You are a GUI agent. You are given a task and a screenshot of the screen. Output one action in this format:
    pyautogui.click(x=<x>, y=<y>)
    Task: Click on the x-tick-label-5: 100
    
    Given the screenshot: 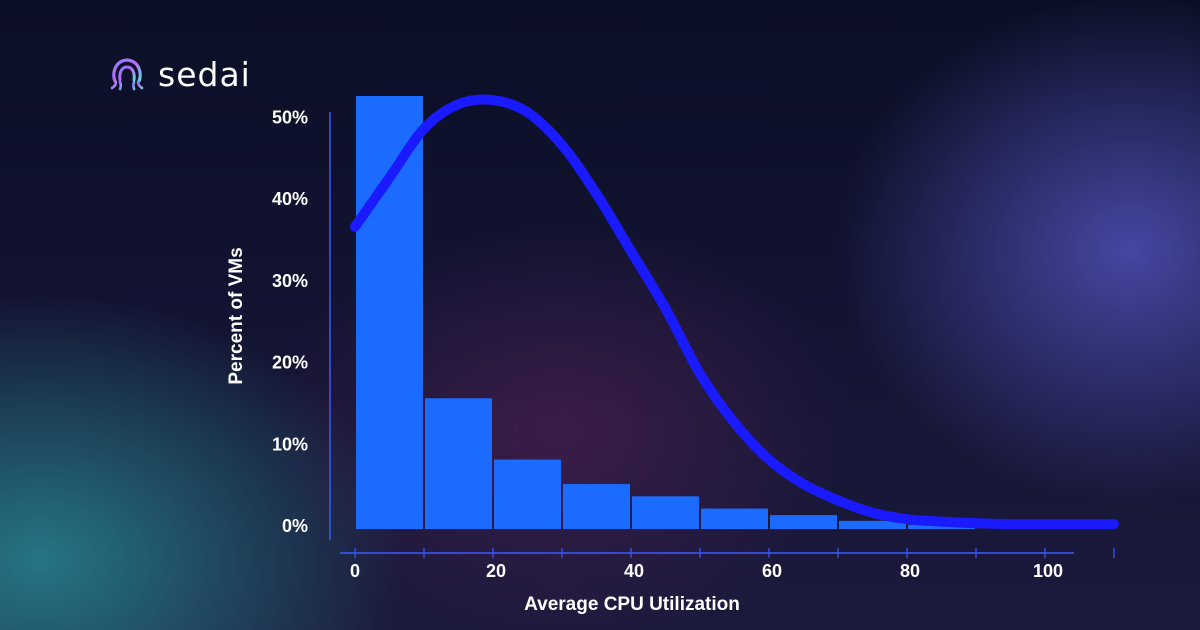 What is the action you would take?
    pyautogui.click(x=1048, y=571)
    